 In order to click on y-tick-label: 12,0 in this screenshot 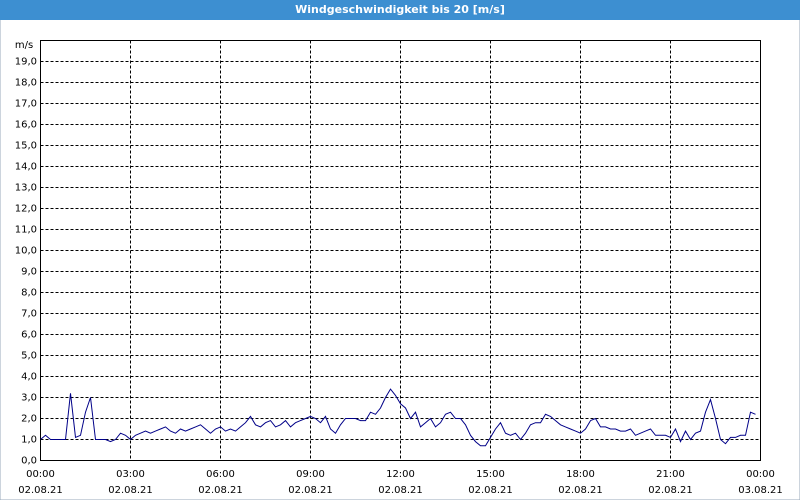, I will do `click(26, 209)`.